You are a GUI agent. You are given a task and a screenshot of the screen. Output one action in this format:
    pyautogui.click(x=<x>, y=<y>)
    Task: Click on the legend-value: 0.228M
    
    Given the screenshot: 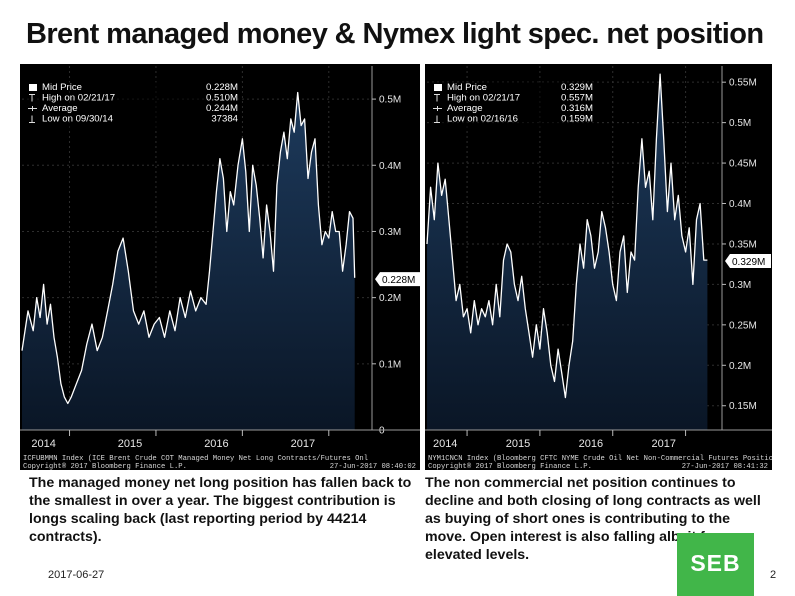 What is the action you would take?
    pyautogui.click(x=222, y=87)
    